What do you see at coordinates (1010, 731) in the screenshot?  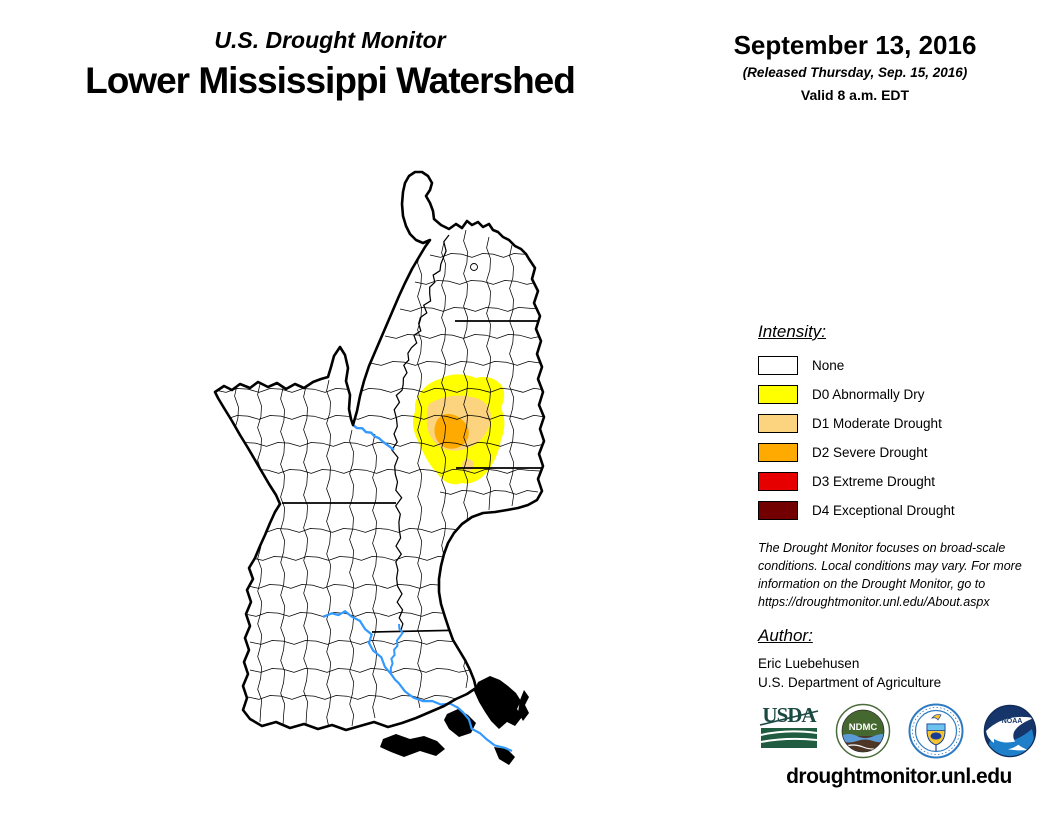 I see `noaa-logo: NOAA` at bounding box center [1010, 731].